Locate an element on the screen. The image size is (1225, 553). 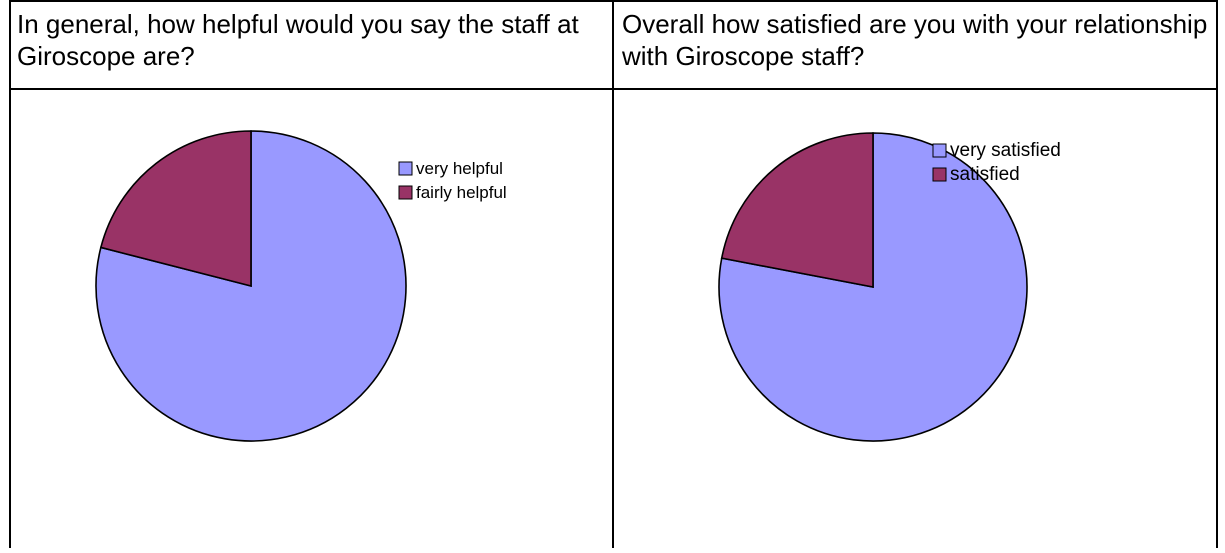
legend-label: very satisfied is located at coordinates (1005, 150).